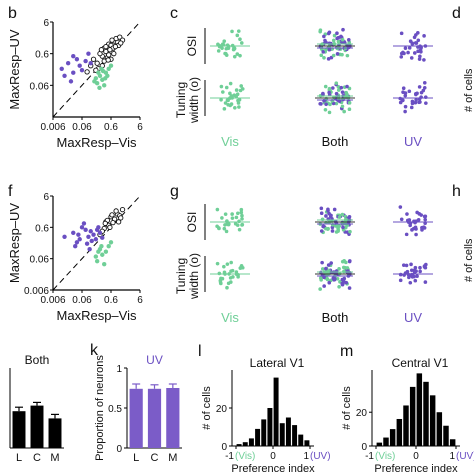 The height and width of the screenshot is (474, 474). I want to click on panel-letter-l: l, so click(200, 351).